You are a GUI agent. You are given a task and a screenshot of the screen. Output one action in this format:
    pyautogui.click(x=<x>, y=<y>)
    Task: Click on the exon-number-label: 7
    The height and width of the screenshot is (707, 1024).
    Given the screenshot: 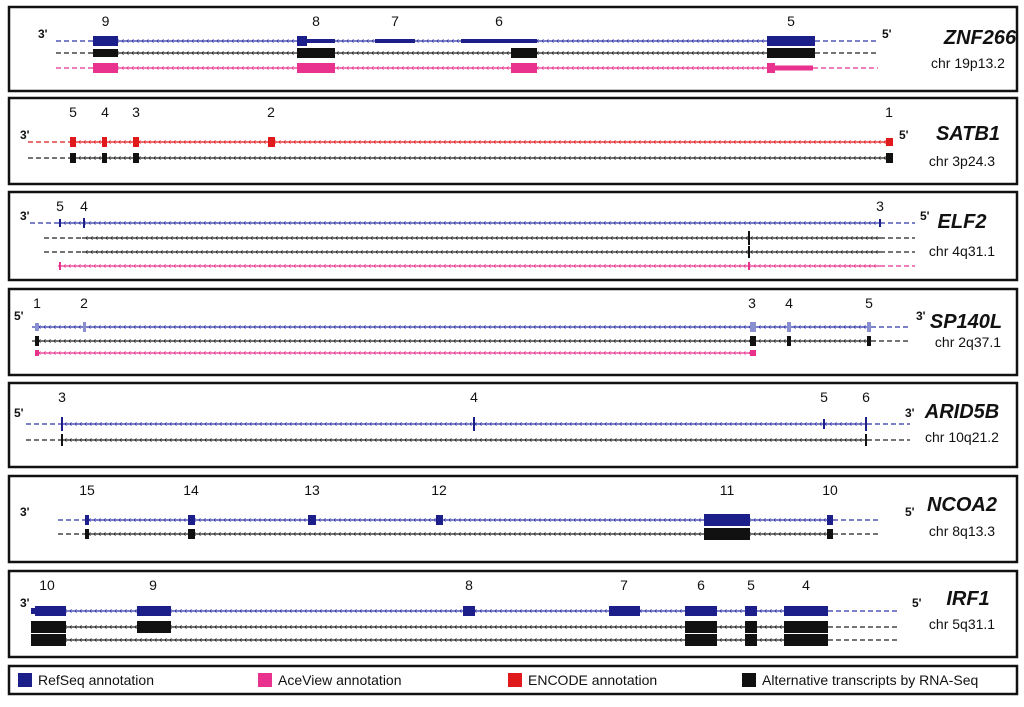 What is the action you would take?
    pyautogui.click(x=624, y=585)
    